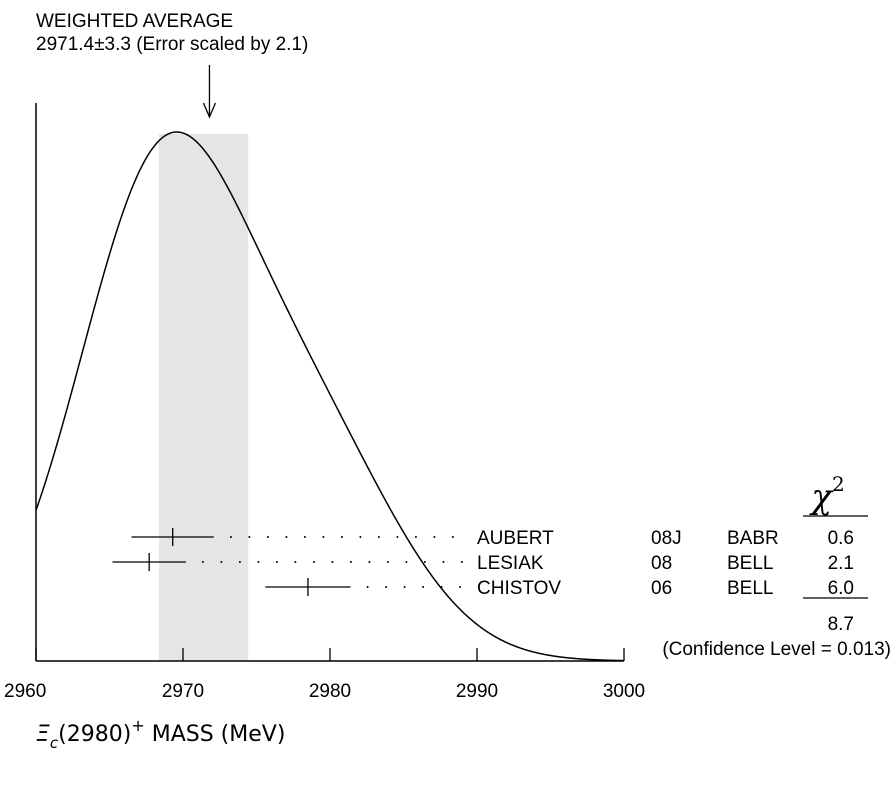 The image size is (895, 789). Describe the element at coordinates (324, 675) in the screenshot. I see `x-axis-ticks: 2960 2970 2980 2990 3000` at that location.